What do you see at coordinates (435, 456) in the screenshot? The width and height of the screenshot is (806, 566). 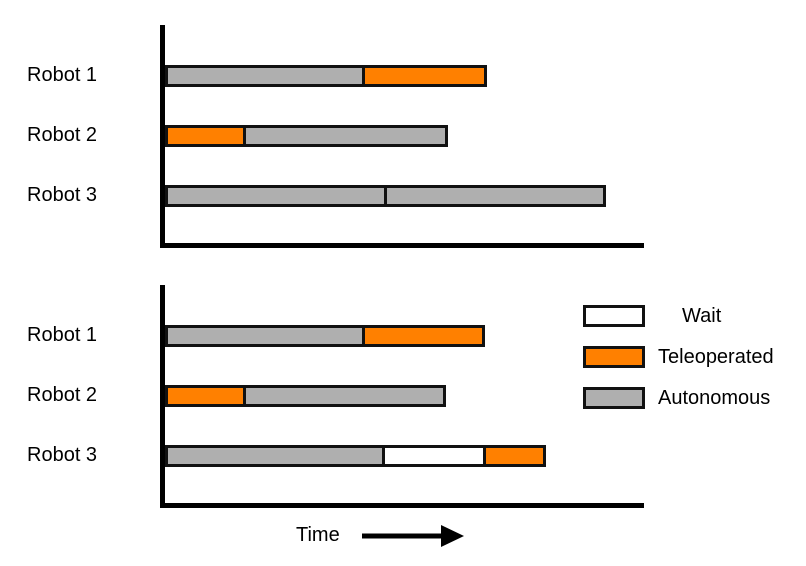 I see `bar-segment-wait` at bounding box center [435, 456].